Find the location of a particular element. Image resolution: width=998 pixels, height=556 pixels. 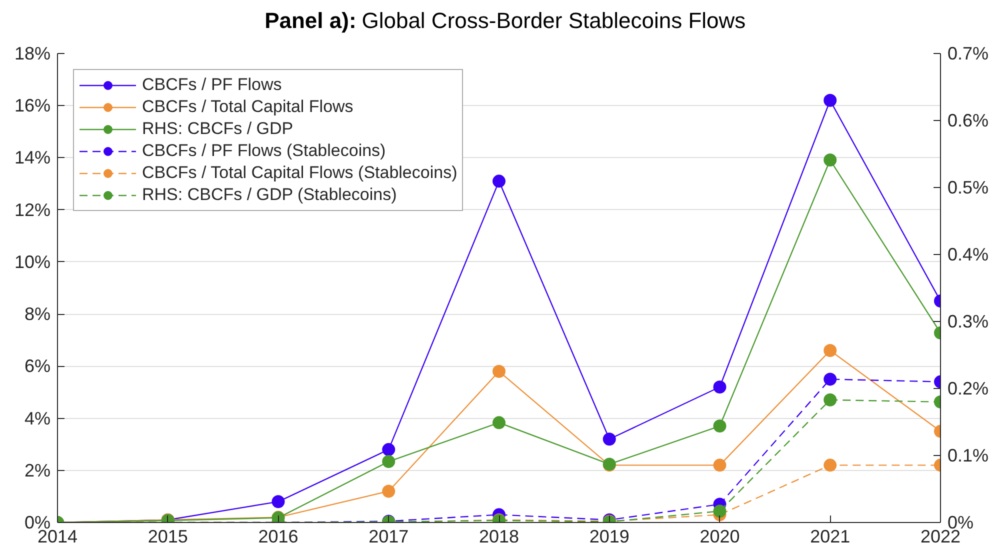

legend-label: CBCFs / Total Capital Flows (Stablecoins) is located at coordinates (300, 173).